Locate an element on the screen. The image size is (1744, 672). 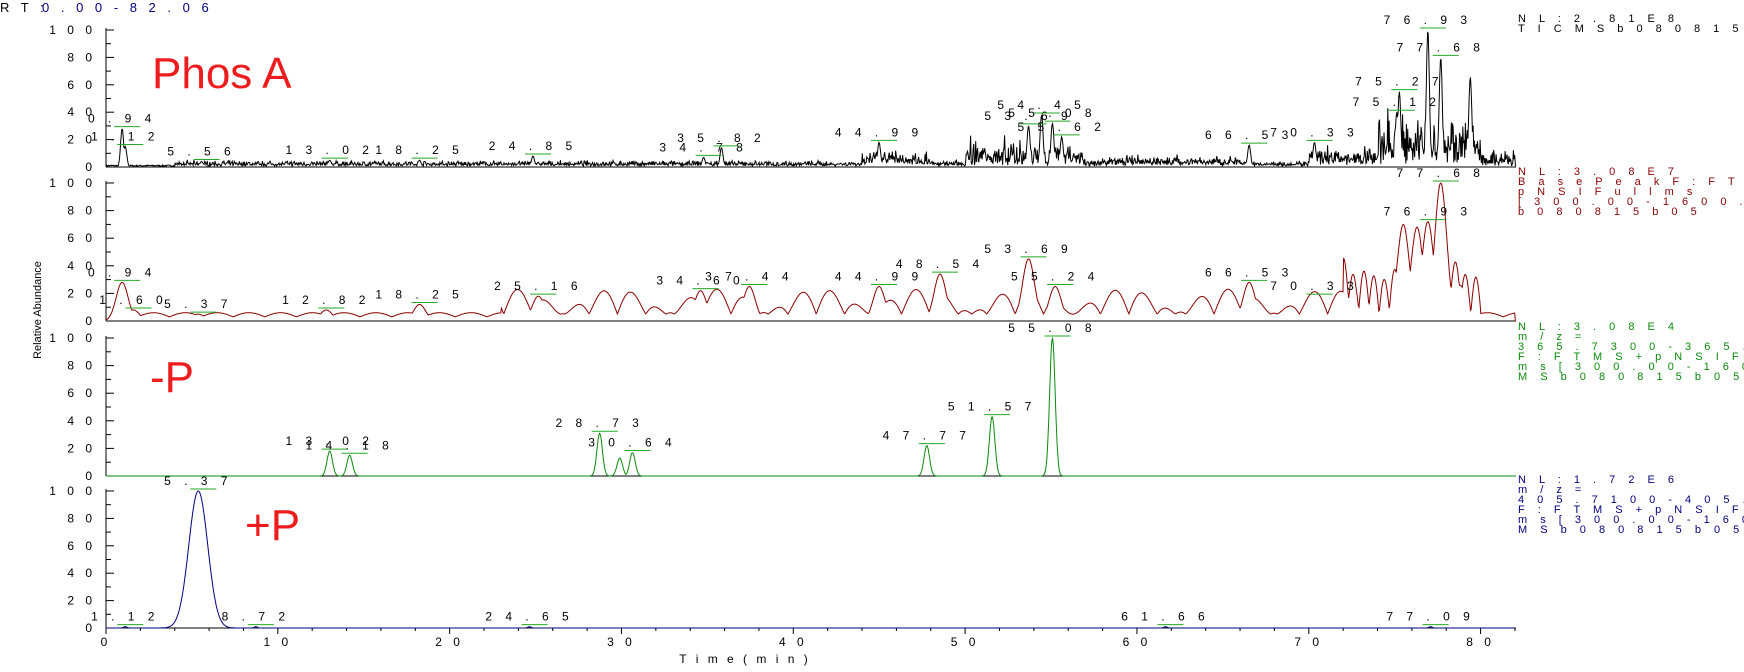
peak-label: 5 . 5 6 is located at coordinates (201, 152).